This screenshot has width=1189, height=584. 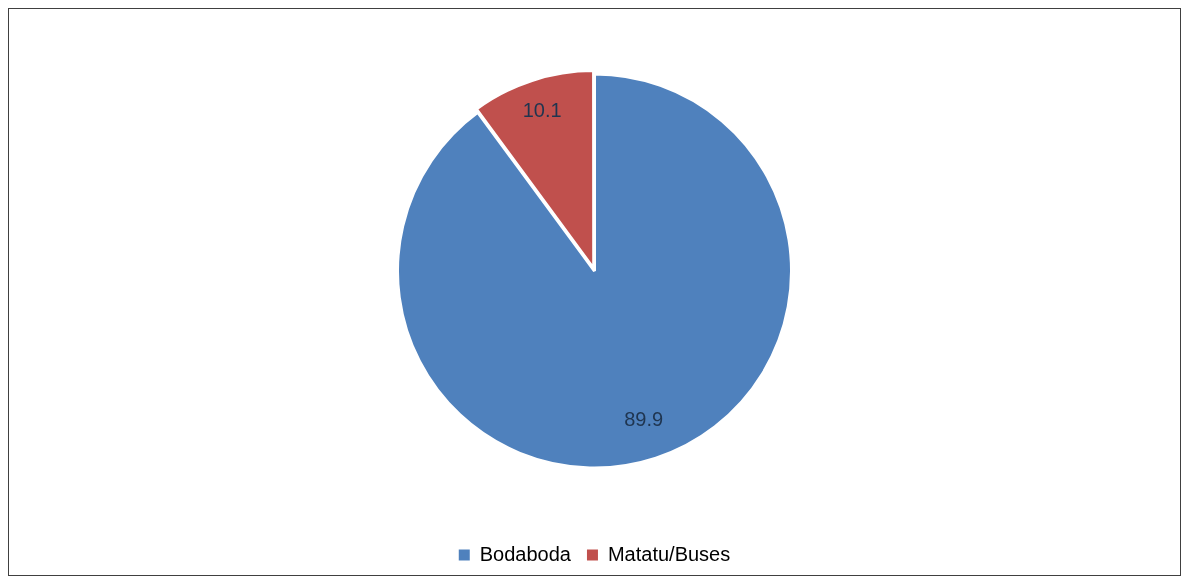 What do you see at coordinates (644, 419) in the screenshot?
I see `data-label: 89.9` at bounding box center [644, 419].